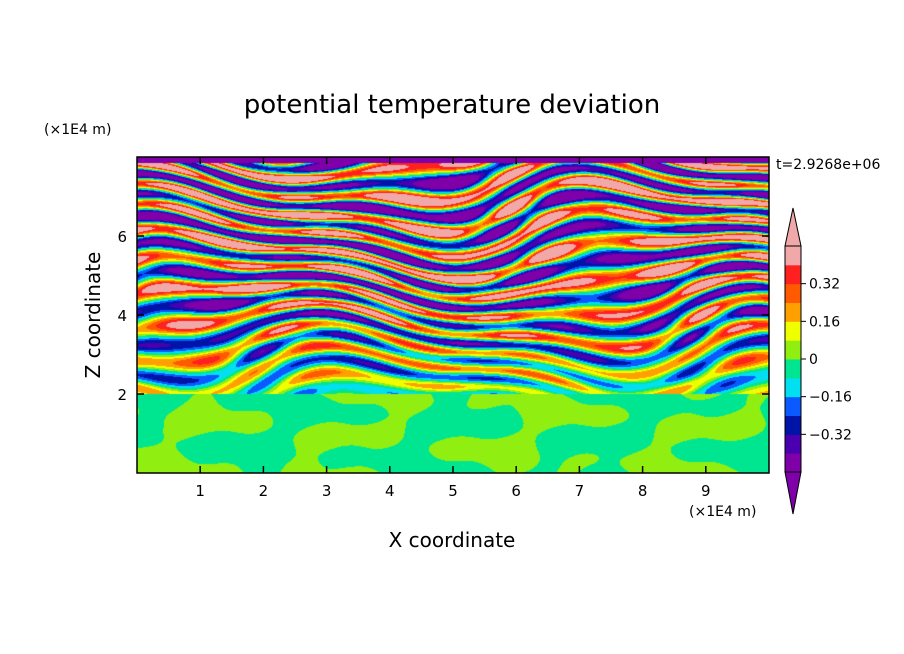  Describe the element at coordinates (516, 491) in the screenshot. I see `x-tick-label: 6` at that location.